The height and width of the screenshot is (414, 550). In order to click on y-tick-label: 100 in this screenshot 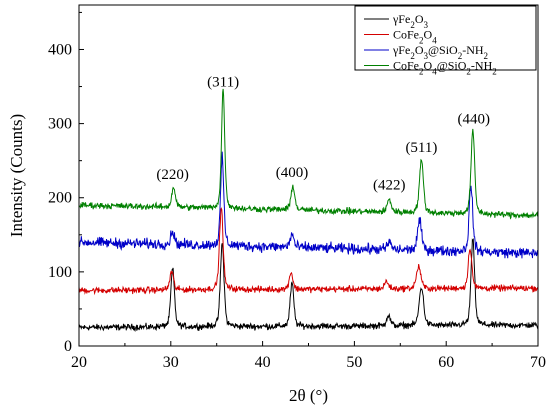, I will do `click(60, 272)`.